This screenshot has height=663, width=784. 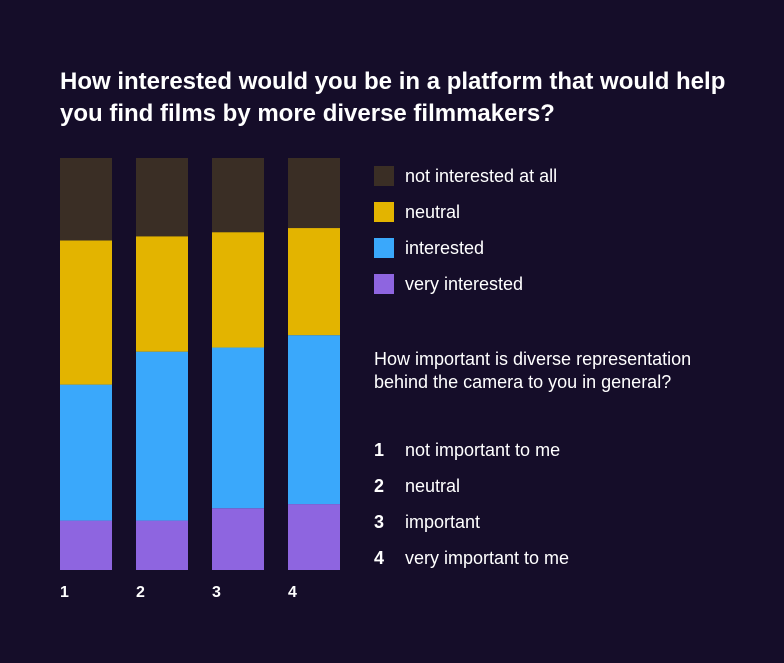 I want to click on key-item: 1 not important to me, so click(x=471, y=450).